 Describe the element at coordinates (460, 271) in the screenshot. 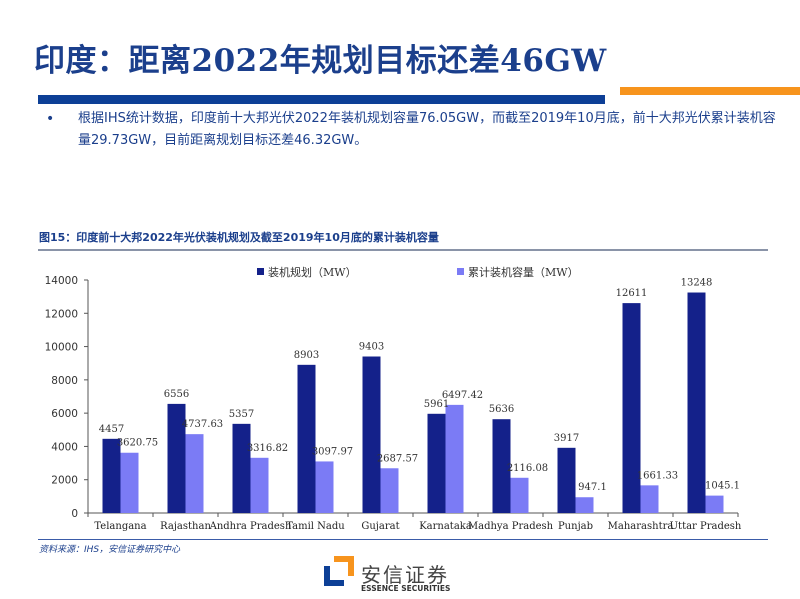

I see `legend-swatch-cumulative` at that location.